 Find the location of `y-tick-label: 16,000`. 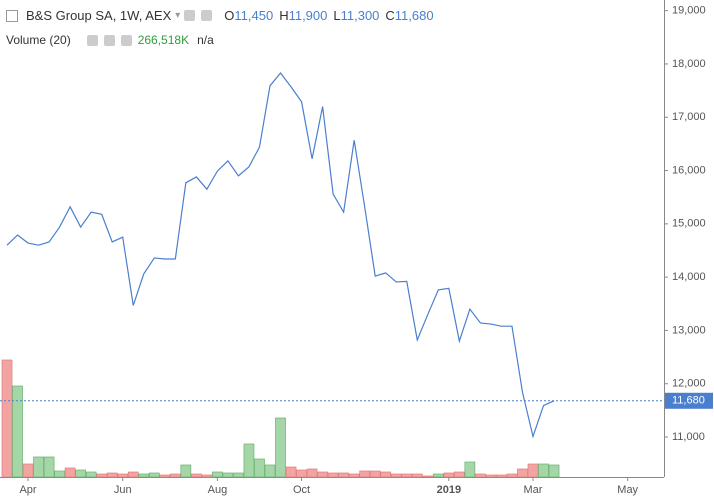

y-tick-label: 16,000 is located at coordinates (689, 170).